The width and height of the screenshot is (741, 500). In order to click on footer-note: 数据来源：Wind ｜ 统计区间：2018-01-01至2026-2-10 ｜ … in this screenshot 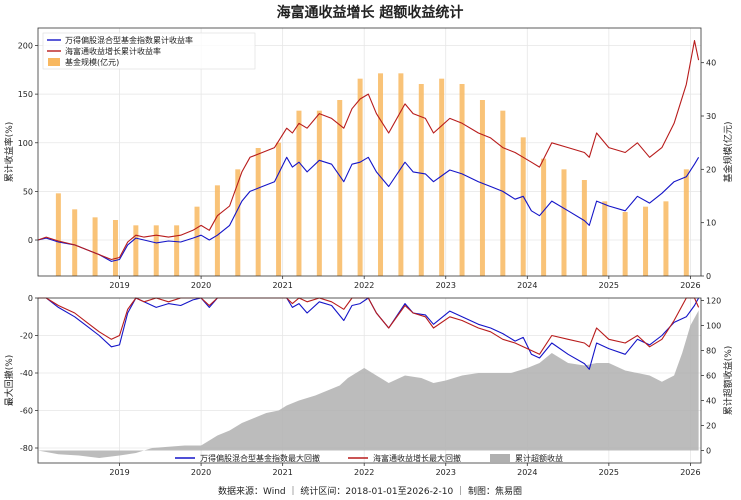, I will do `click(370, 491)`.